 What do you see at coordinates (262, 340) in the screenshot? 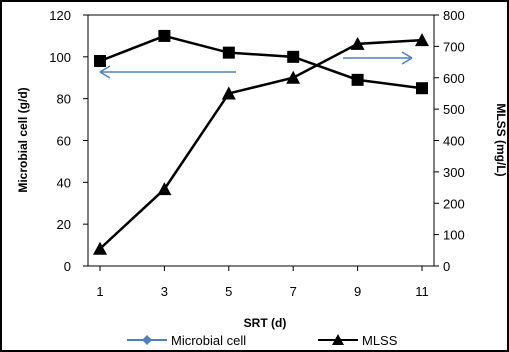
I see `legend: Microbial cell MLSS` at bounding box center [262, 340].